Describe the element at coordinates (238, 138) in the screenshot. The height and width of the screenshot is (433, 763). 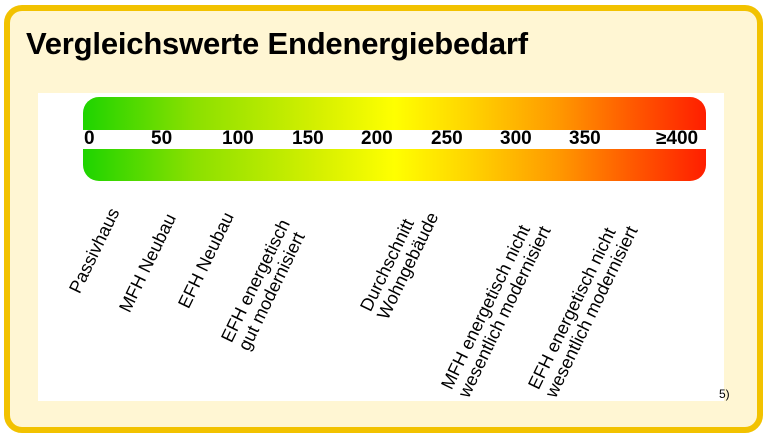
I see `scale-tick-100: 100` at that location.